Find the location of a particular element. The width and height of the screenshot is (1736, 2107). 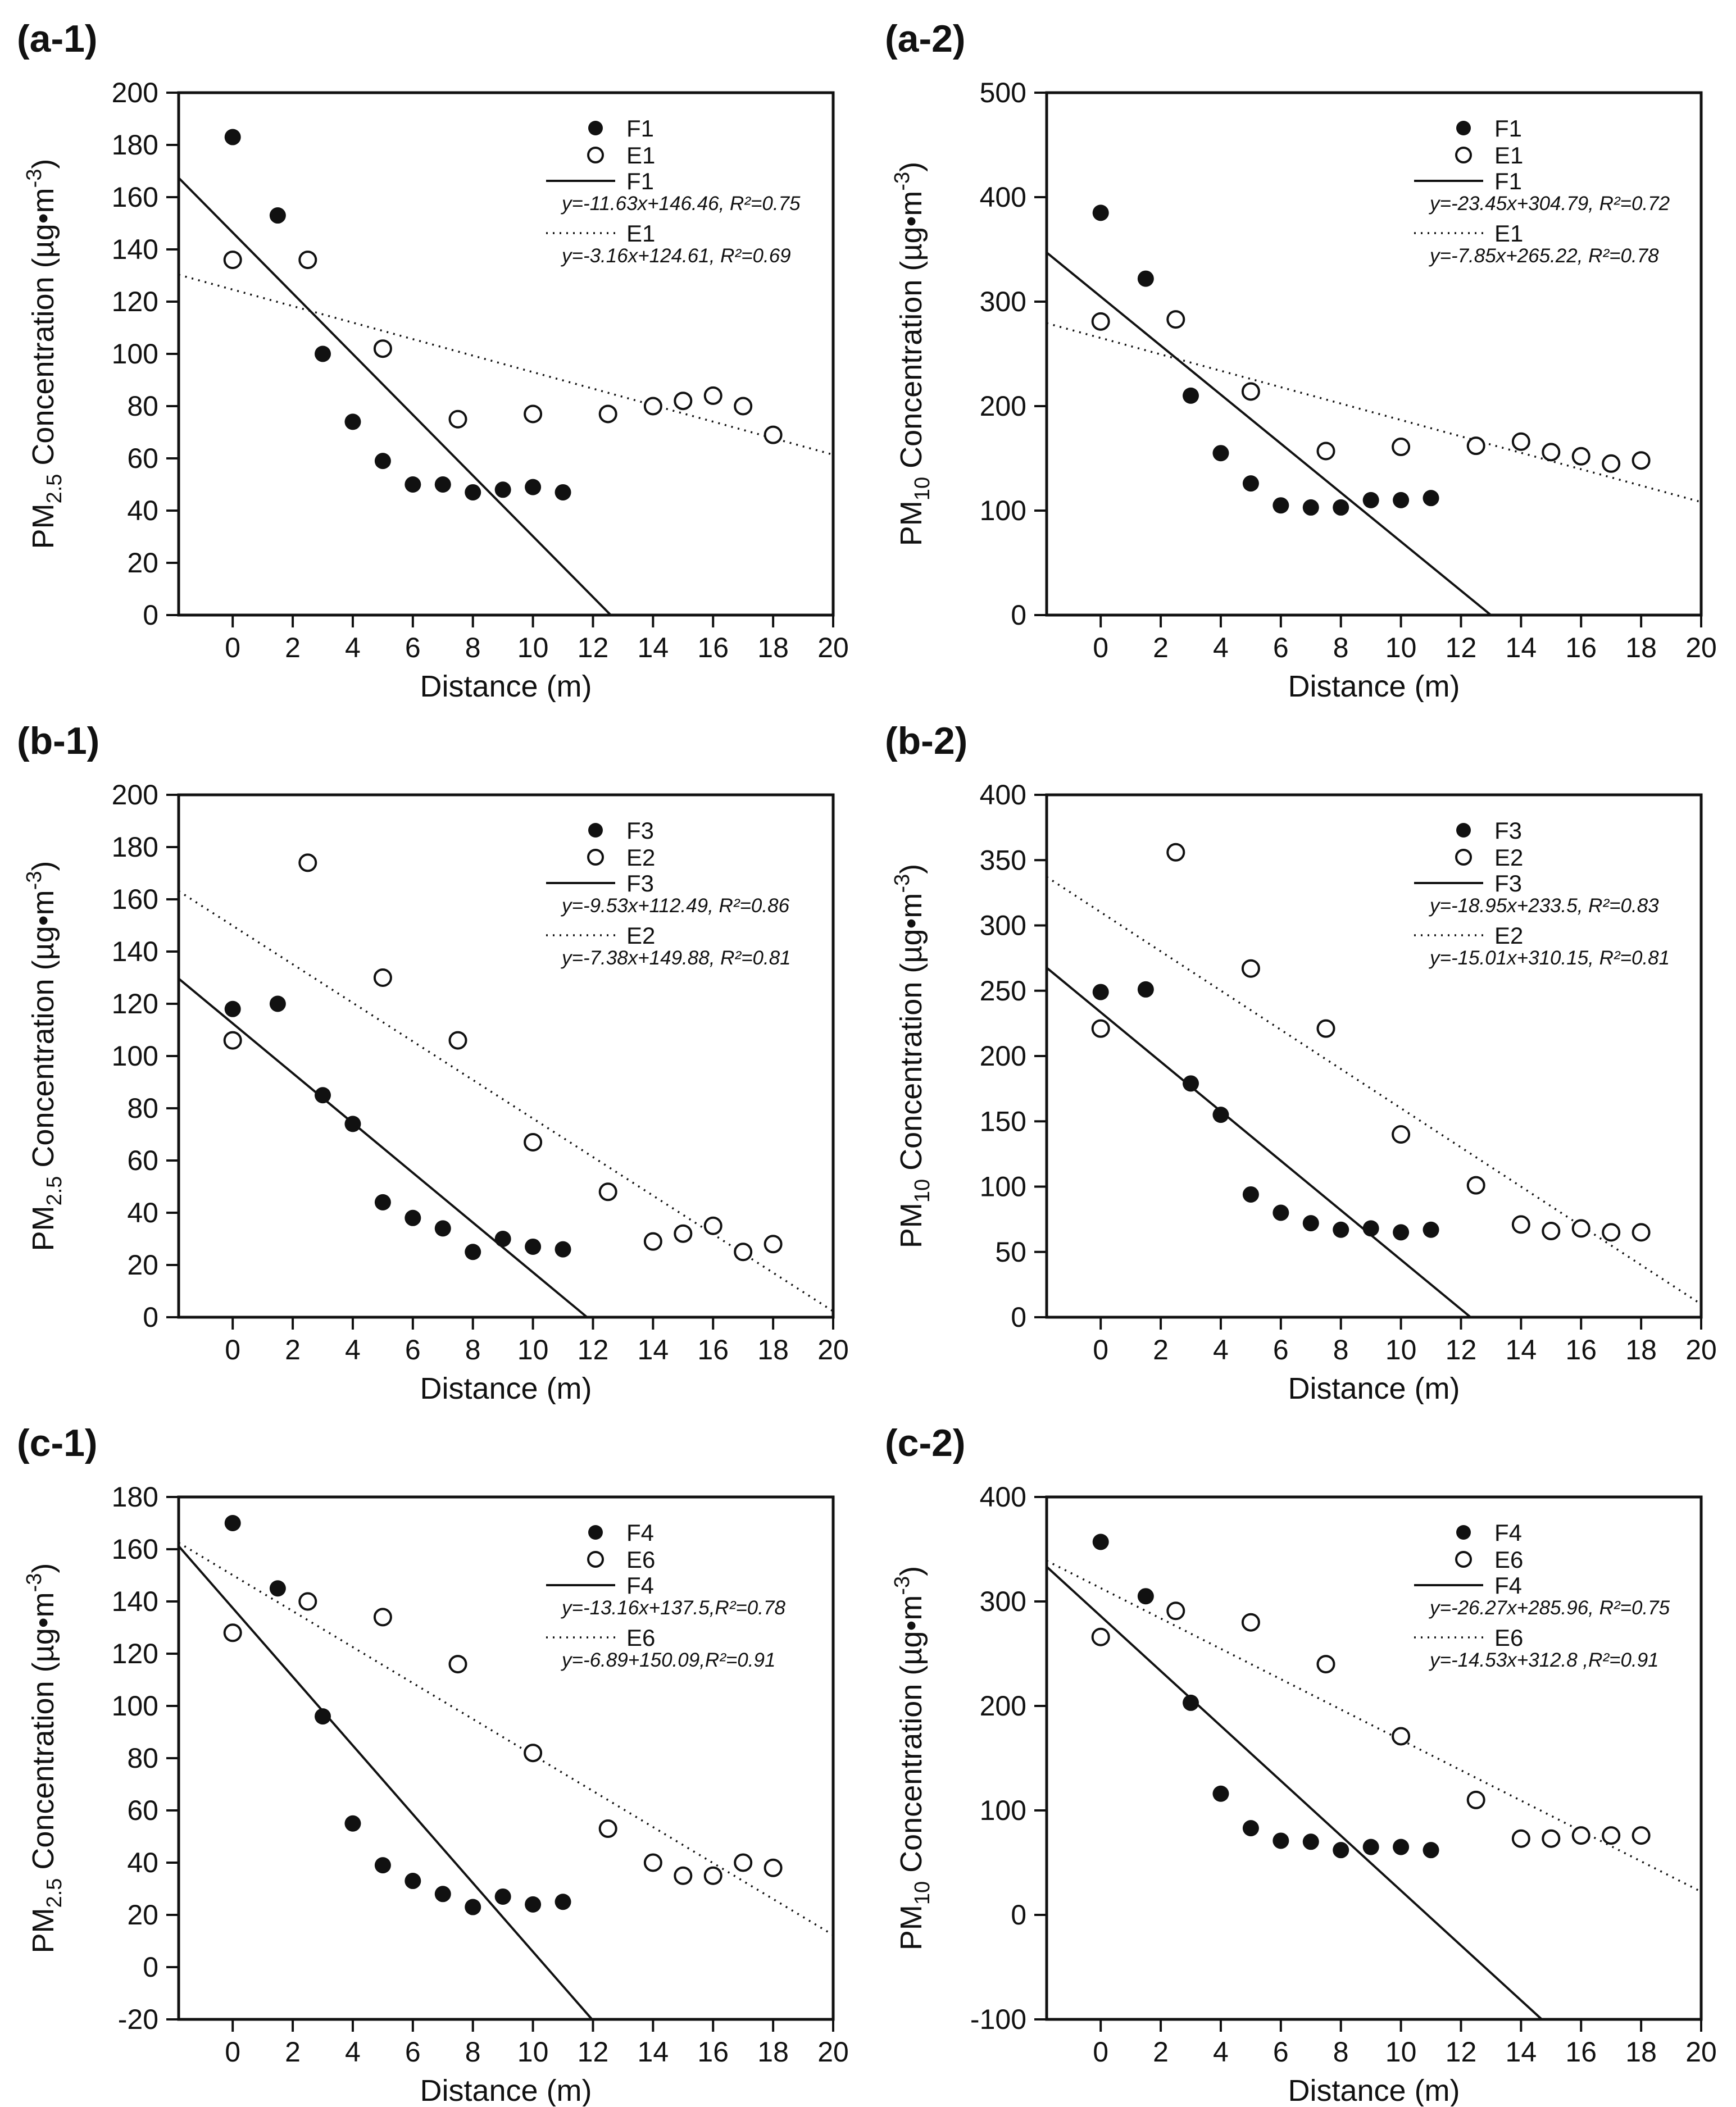

plot-frame is located at coordinates (506, 354).